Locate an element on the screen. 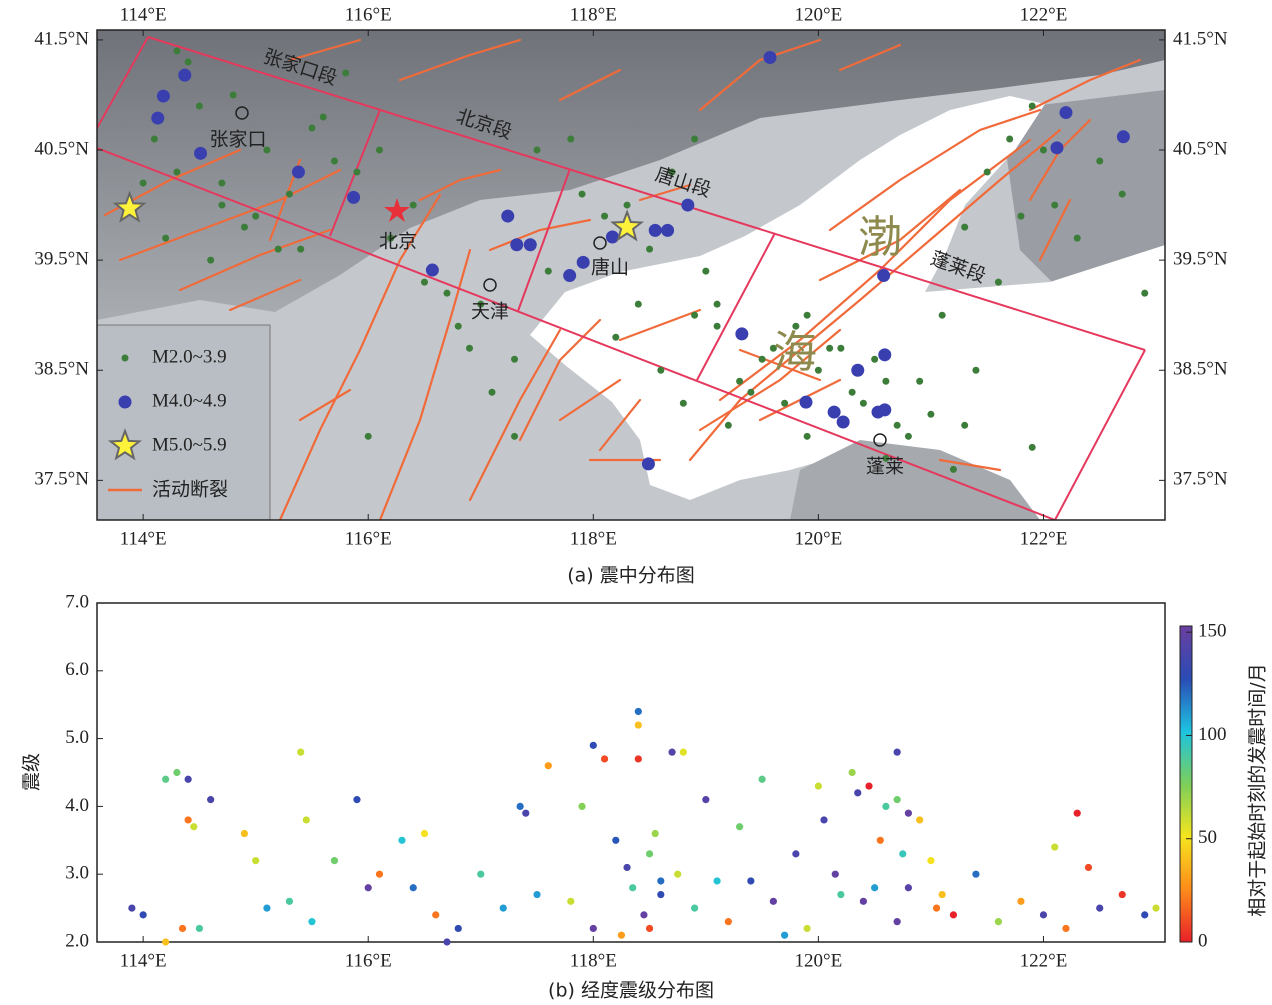 This screenshot has height=1005, width=1272. panel-caption: (b) 经度震级分布图 is located at coordinates (631, 991).